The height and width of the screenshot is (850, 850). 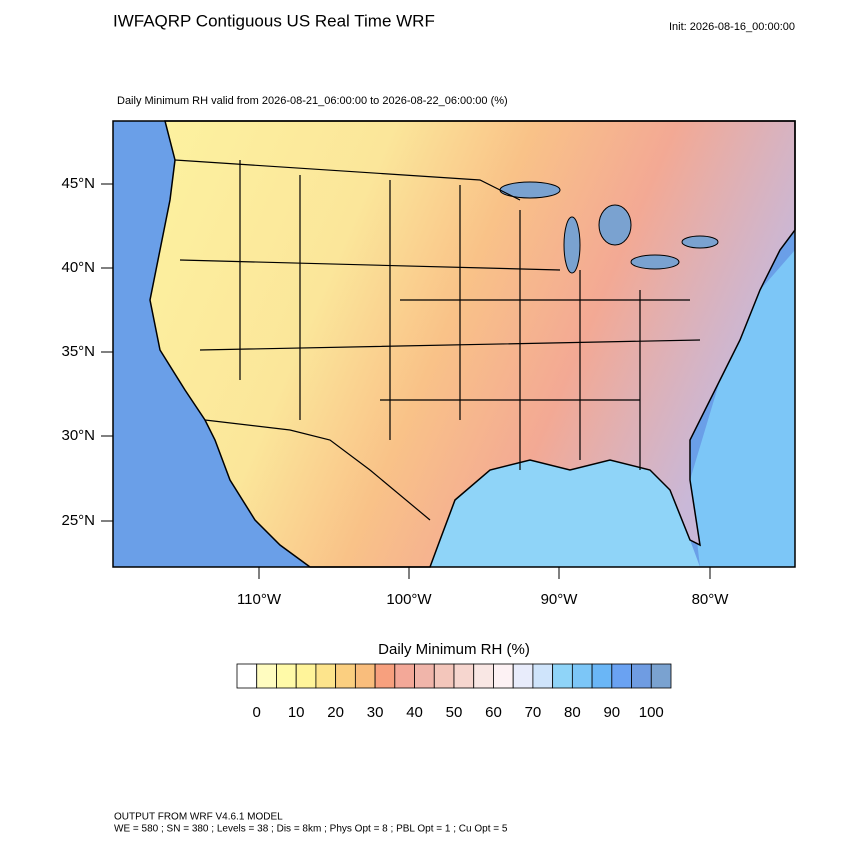 What do you see at coordinates (335, 712) in the screenshot?
I see `colorbar-label: 20` at bounding box center [335, 712].